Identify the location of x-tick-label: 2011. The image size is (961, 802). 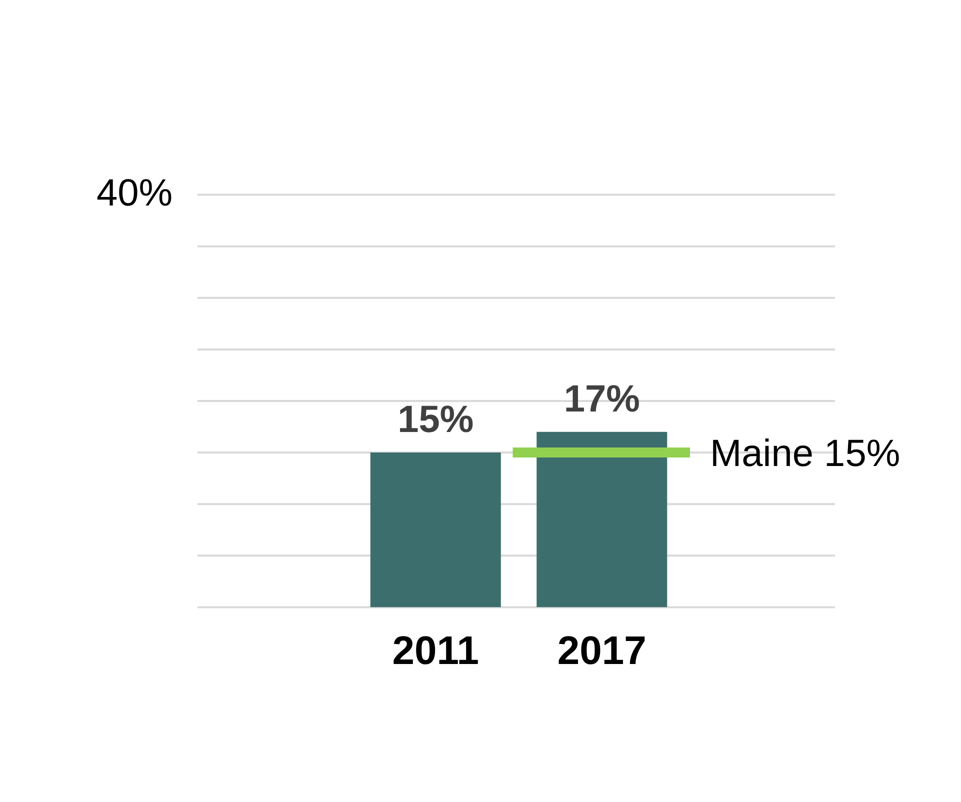
(436, 651).